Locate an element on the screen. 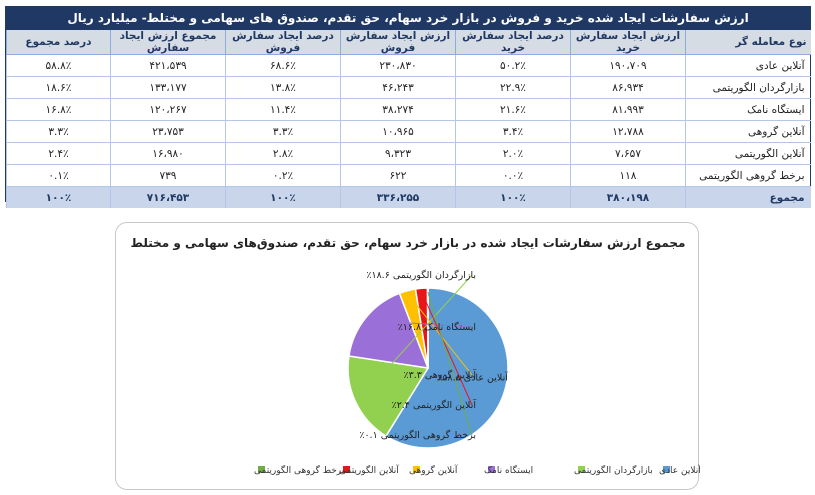 This screenshot has width=815, height=495. cell-total-percent: ۰.۱٪ is located at coordinates (58, 175).